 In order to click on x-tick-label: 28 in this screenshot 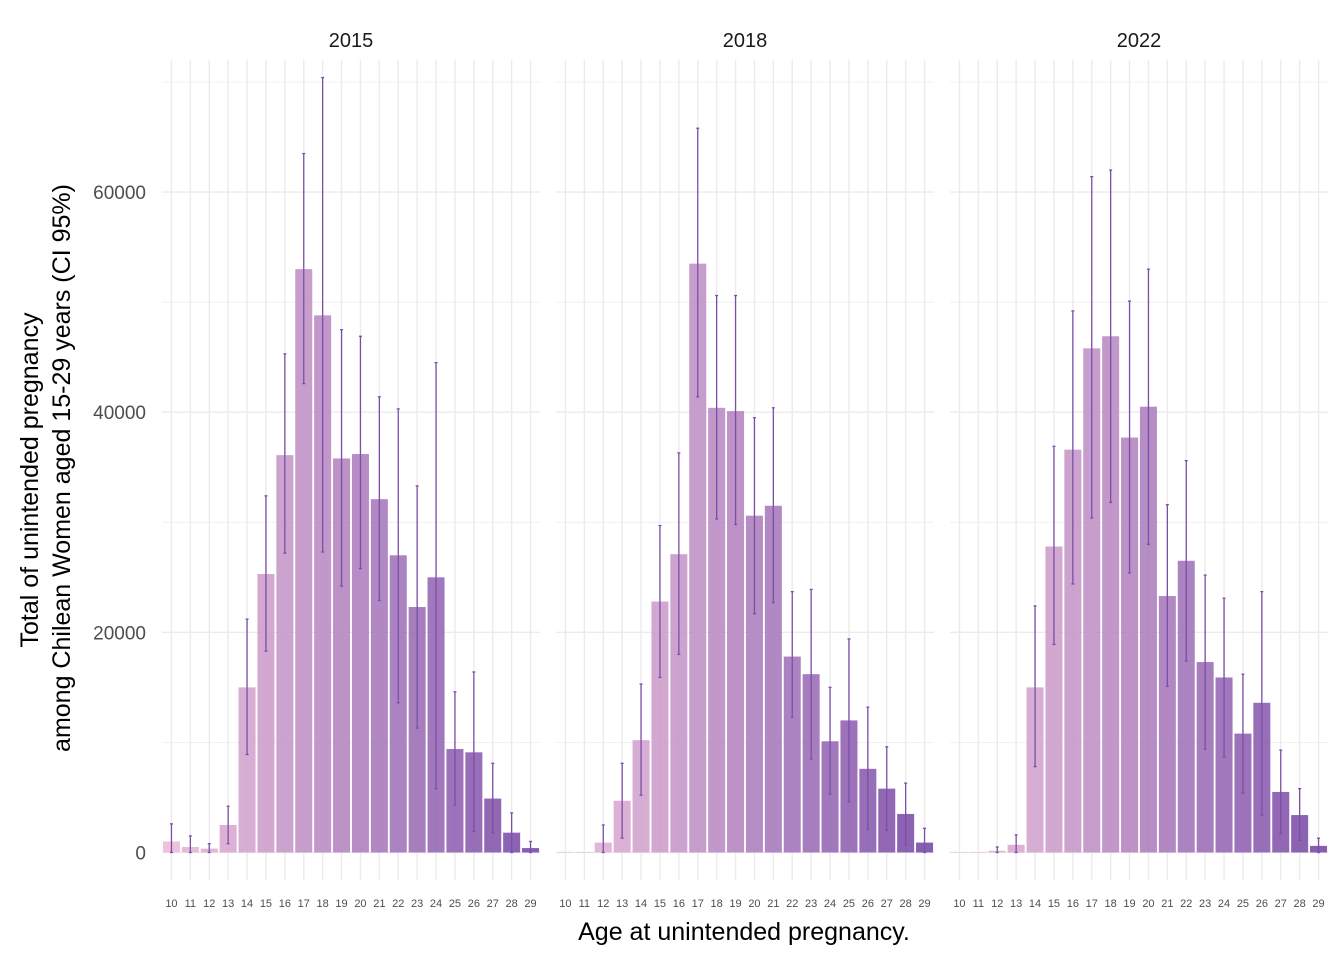, I will do `click(512, 904)`.